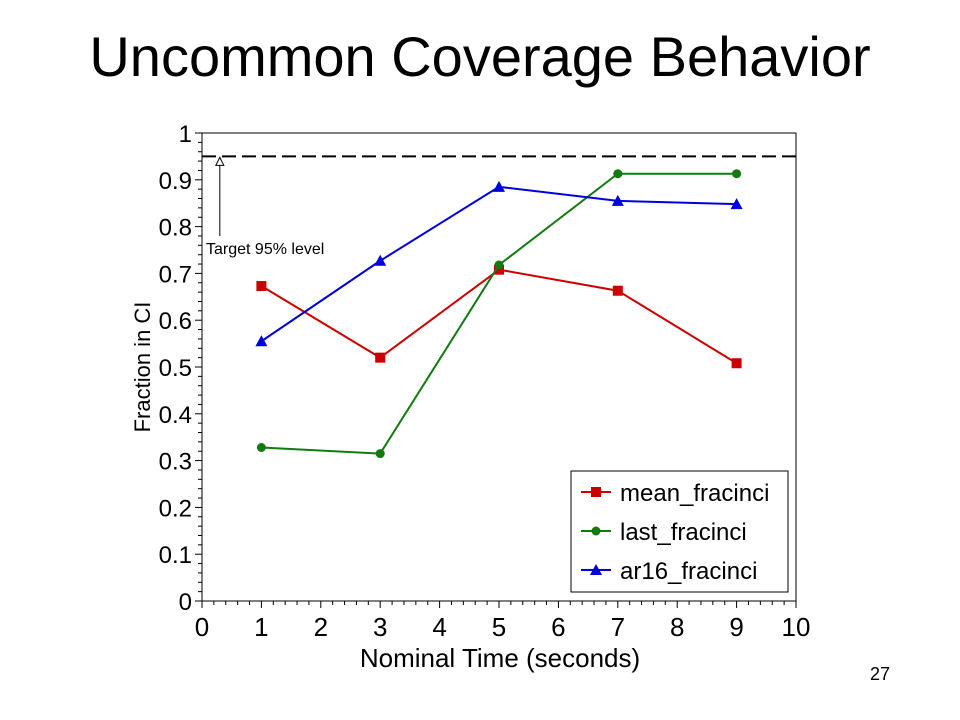 The width and height of the screenshot is (960, 720). I want to click on y-tick-label: 0.4, so click(175, 415).